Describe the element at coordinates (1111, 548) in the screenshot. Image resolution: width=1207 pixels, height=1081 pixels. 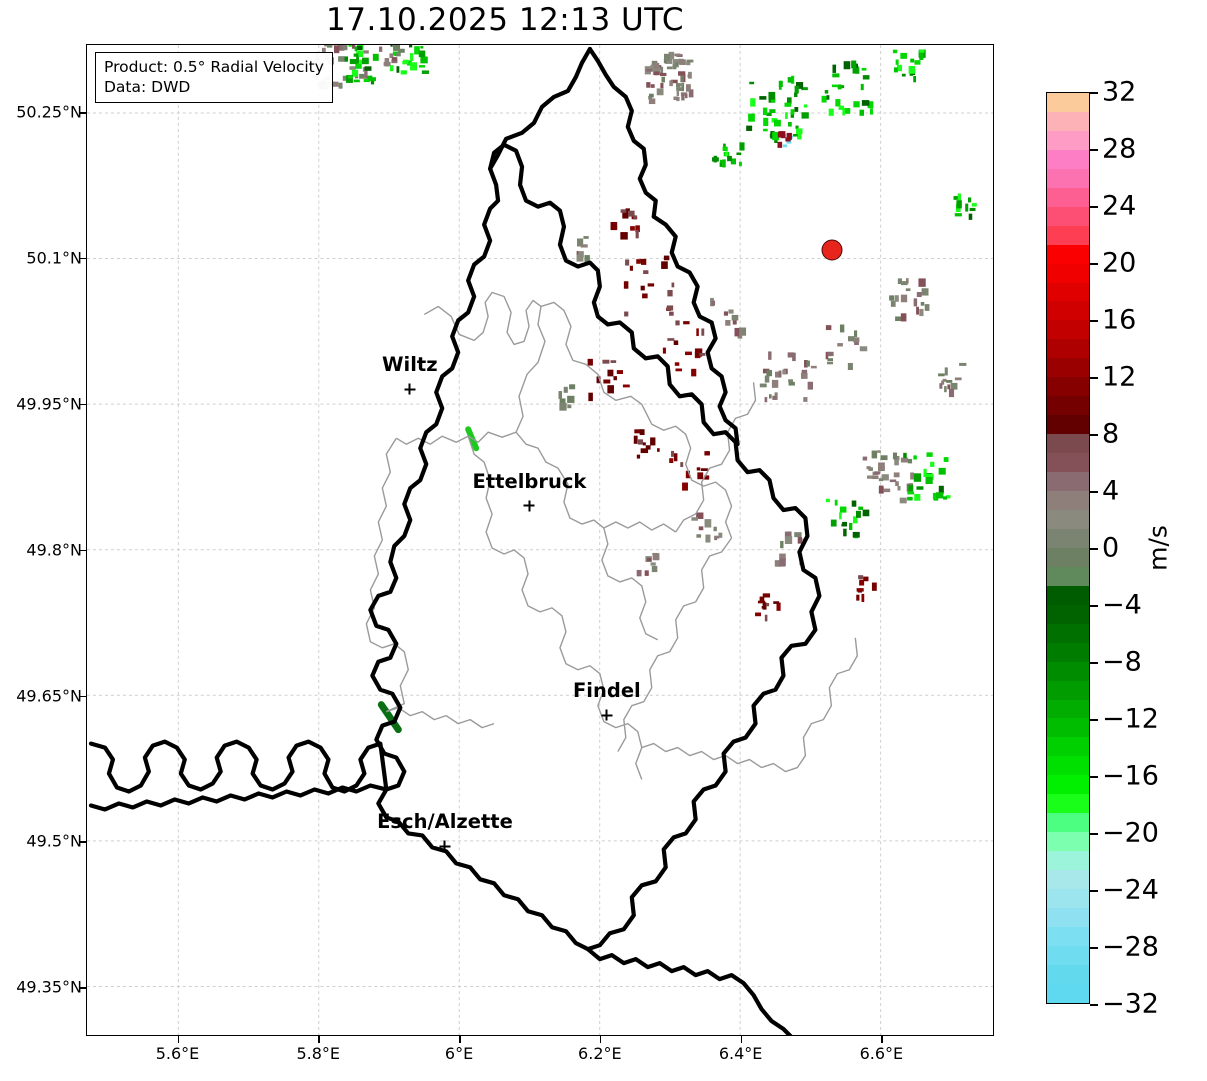
I see `colorbar-tick-label: 0` at that location.